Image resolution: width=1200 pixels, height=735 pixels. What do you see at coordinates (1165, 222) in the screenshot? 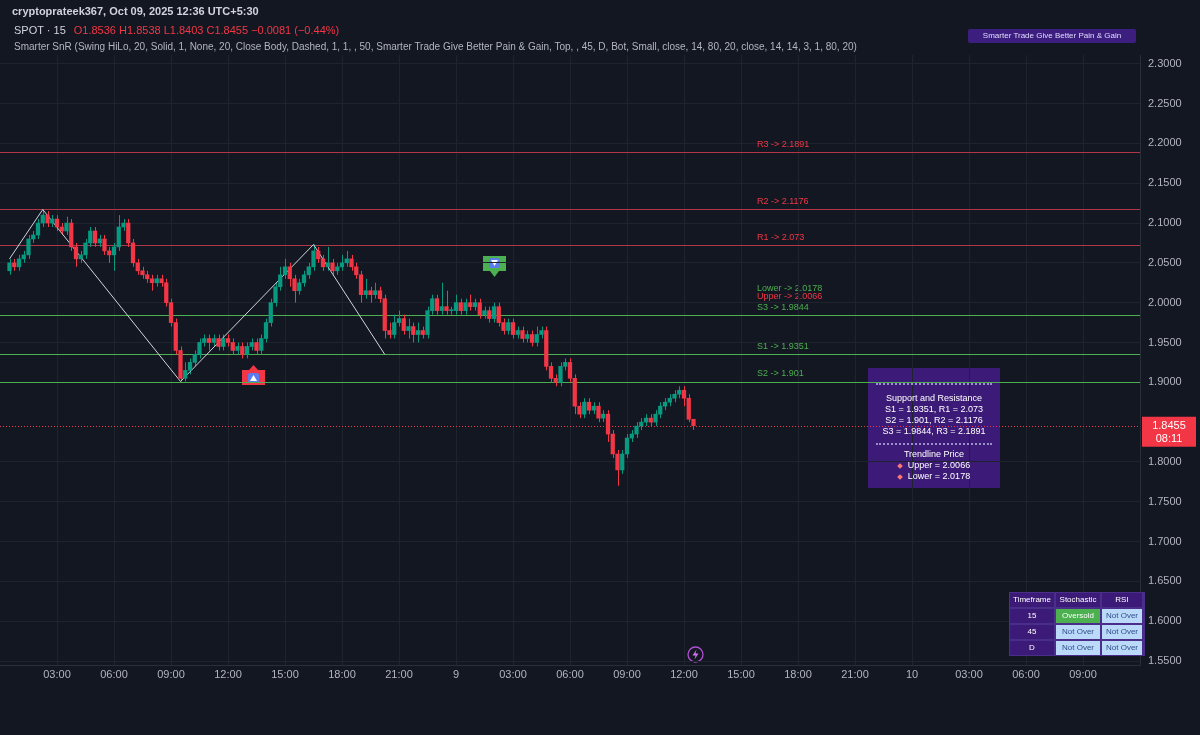
I see `y-tick-label: 2.1000` at bounding box center [1165, 222].